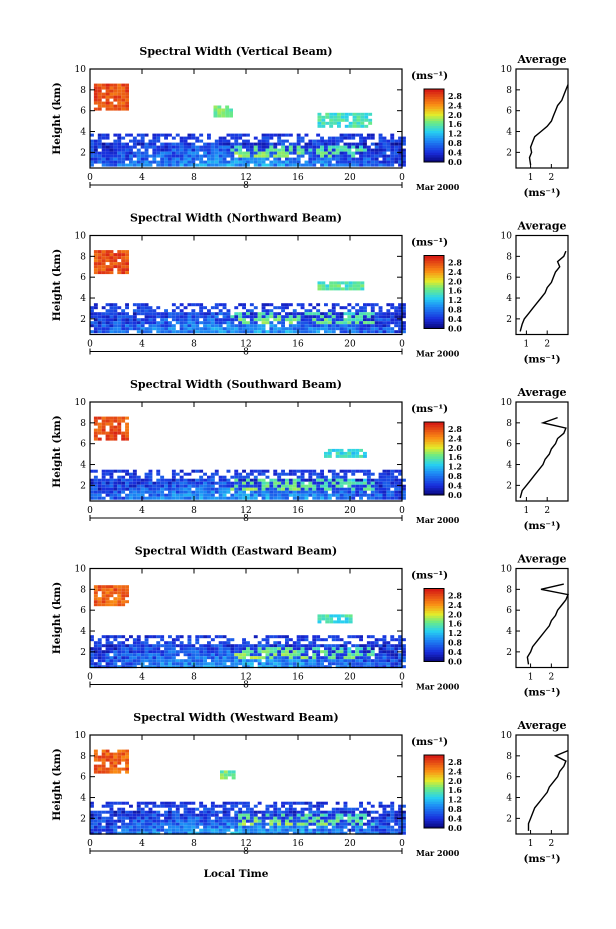  What do you see at coordinates (509, 819) in the screenshot?
I see `average-y-tick-label: 2` at bounding box center [509, 819].